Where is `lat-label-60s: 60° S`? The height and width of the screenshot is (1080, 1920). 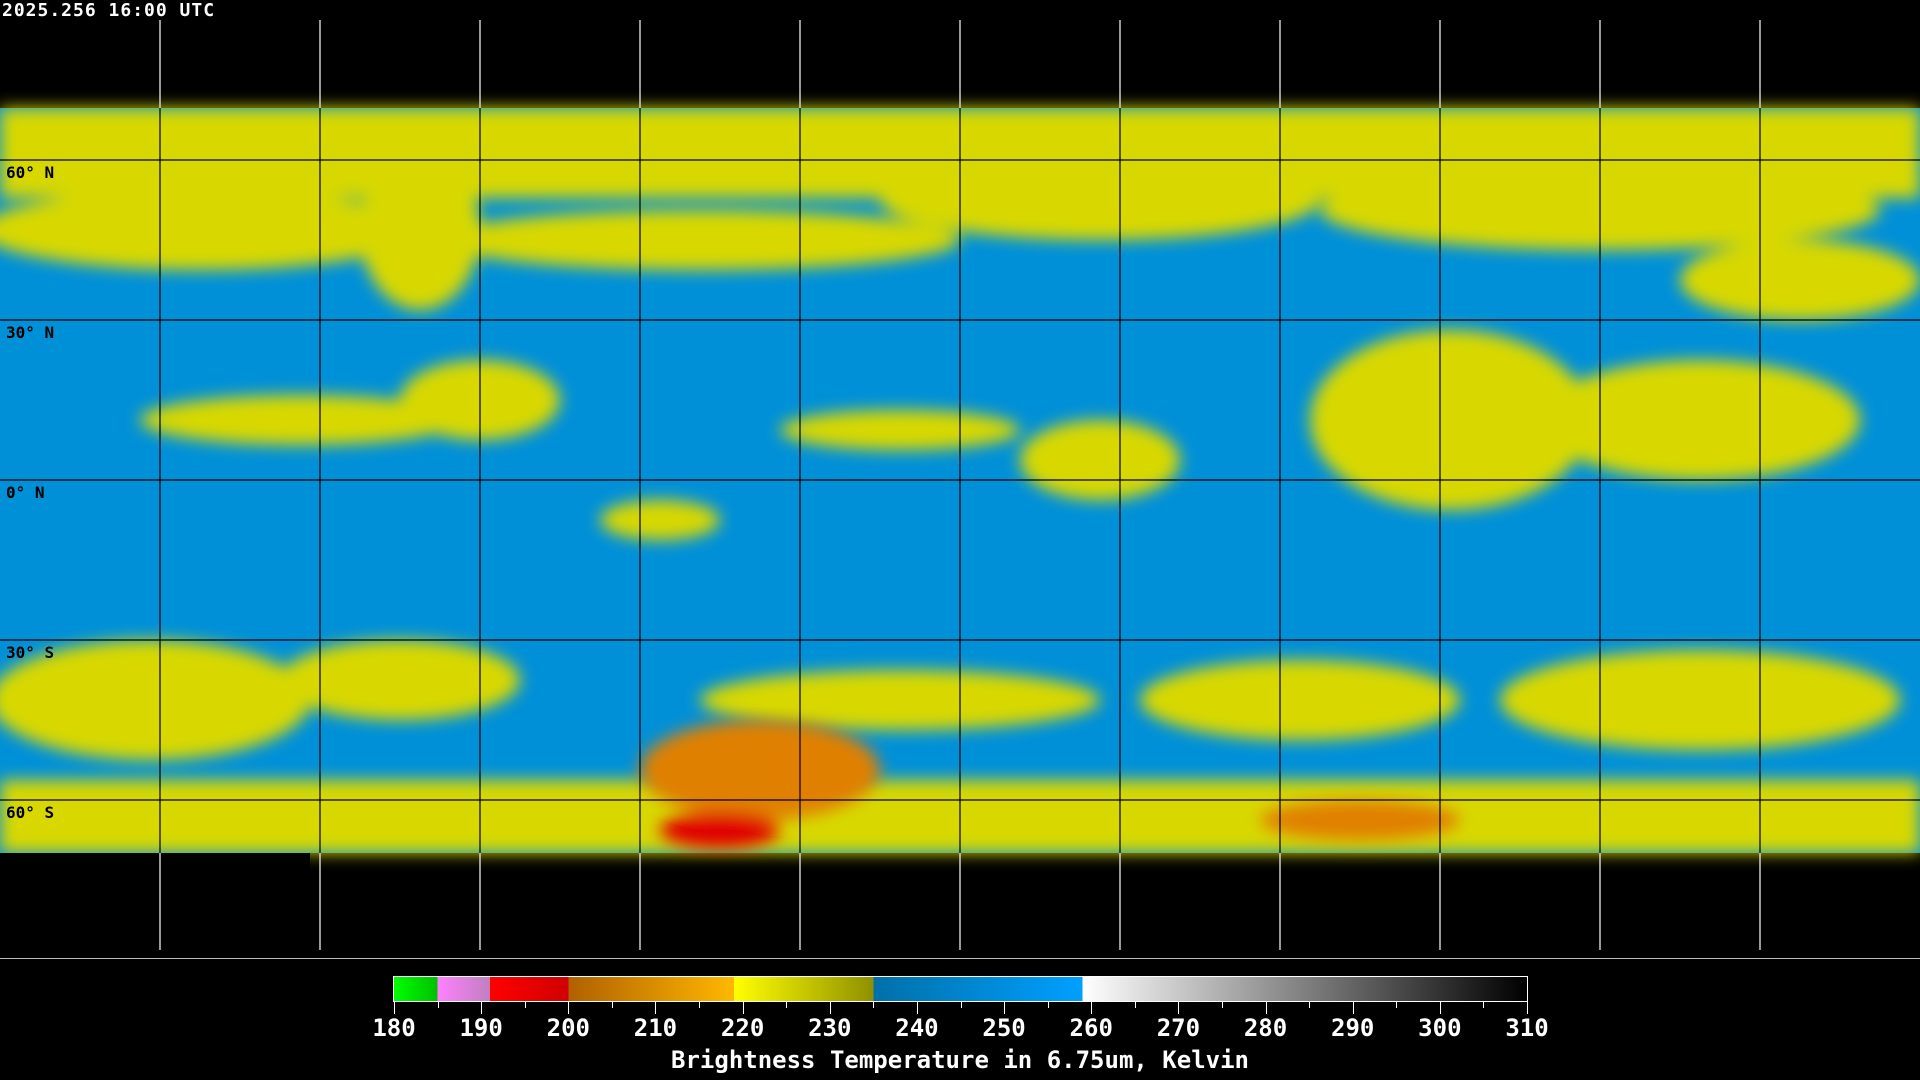
lat-label-60s: 60° S is located at coordinates (30, 812).